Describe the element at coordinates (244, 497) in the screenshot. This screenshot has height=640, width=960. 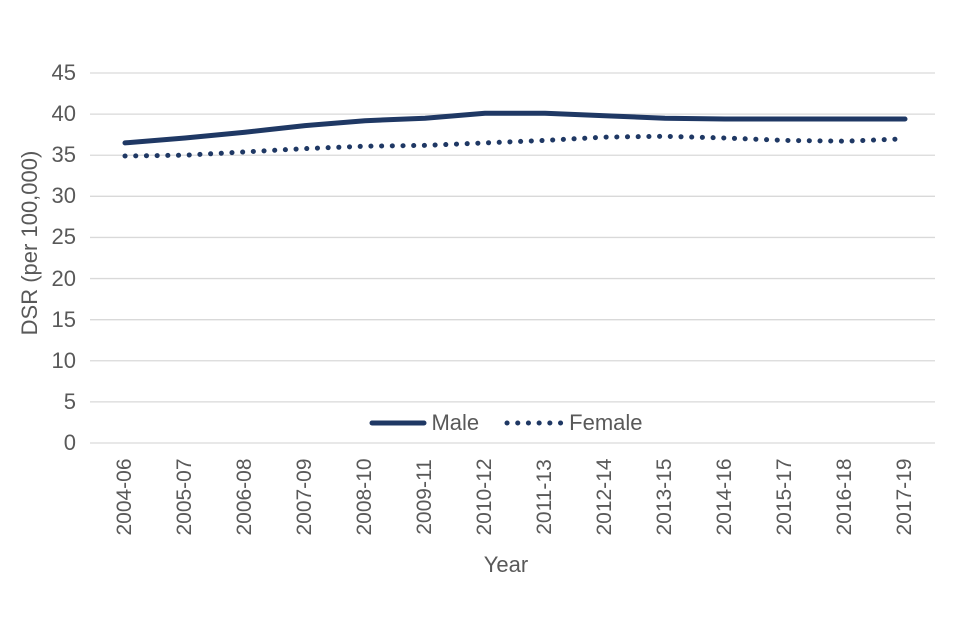
I see `x-tick-label: 2006-08` at that location.